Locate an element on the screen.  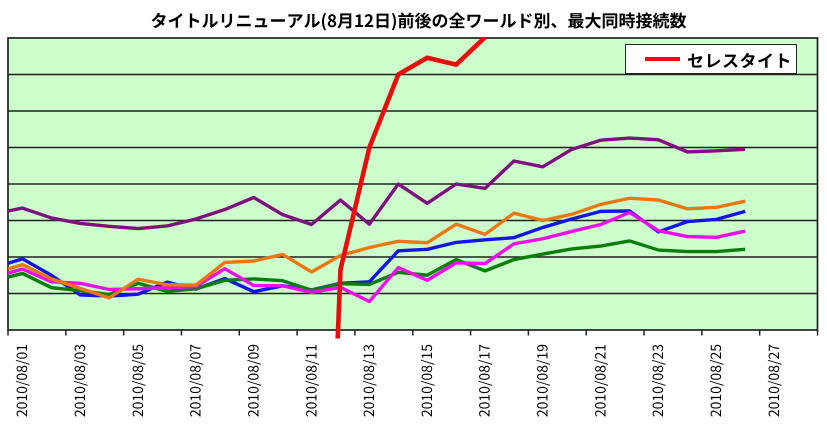
x-axis-label: 2010/08/19 is located at coordinates (543, 380).